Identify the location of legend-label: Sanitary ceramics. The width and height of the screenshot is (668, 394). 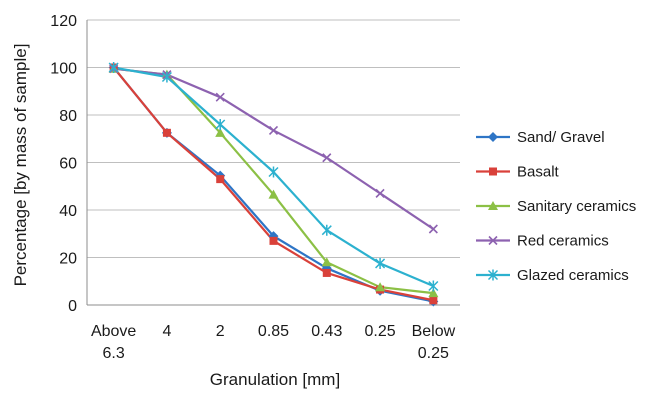
(576, 206).